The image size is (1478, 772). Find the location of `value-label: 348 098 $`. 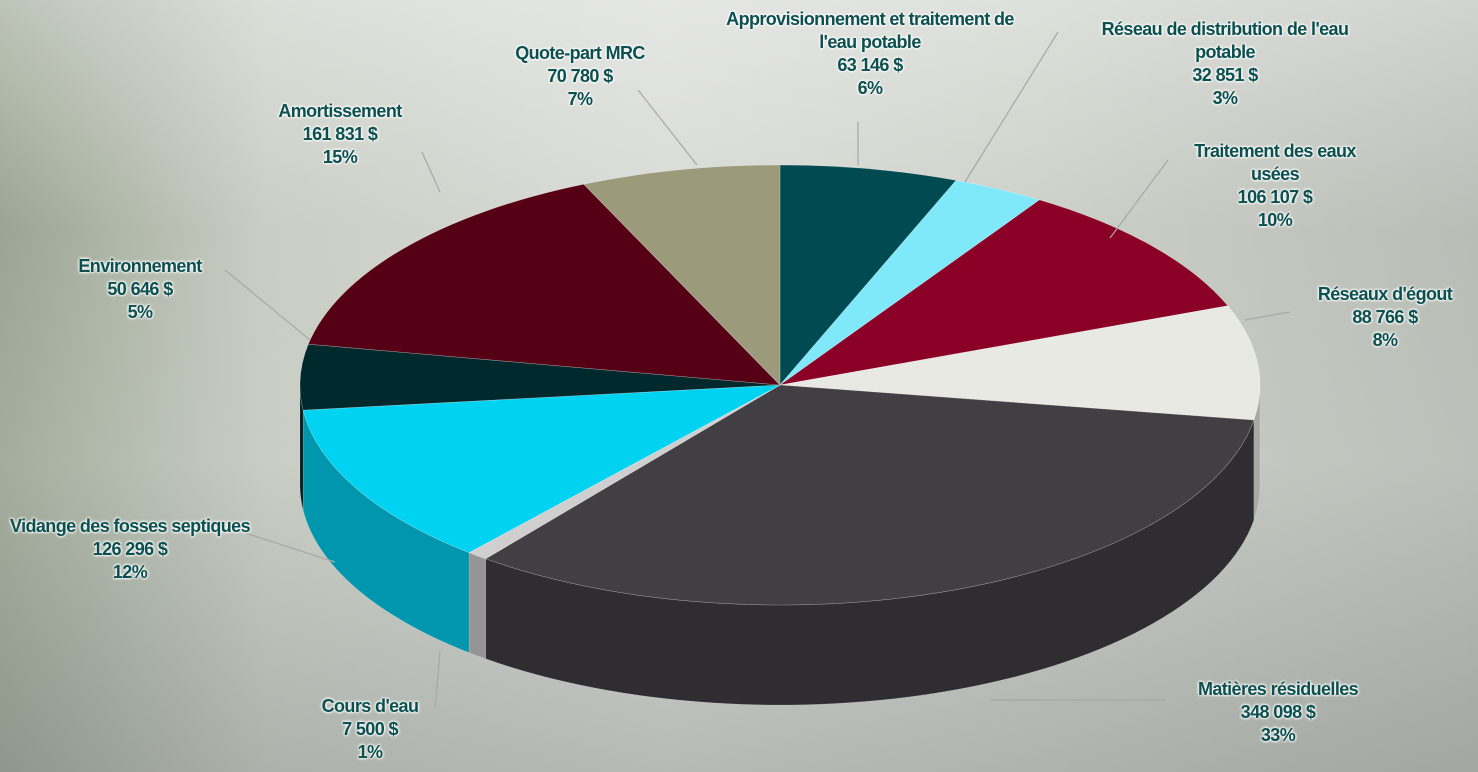

value-label: 348 098 $ is located at coordinates (1278, 712).